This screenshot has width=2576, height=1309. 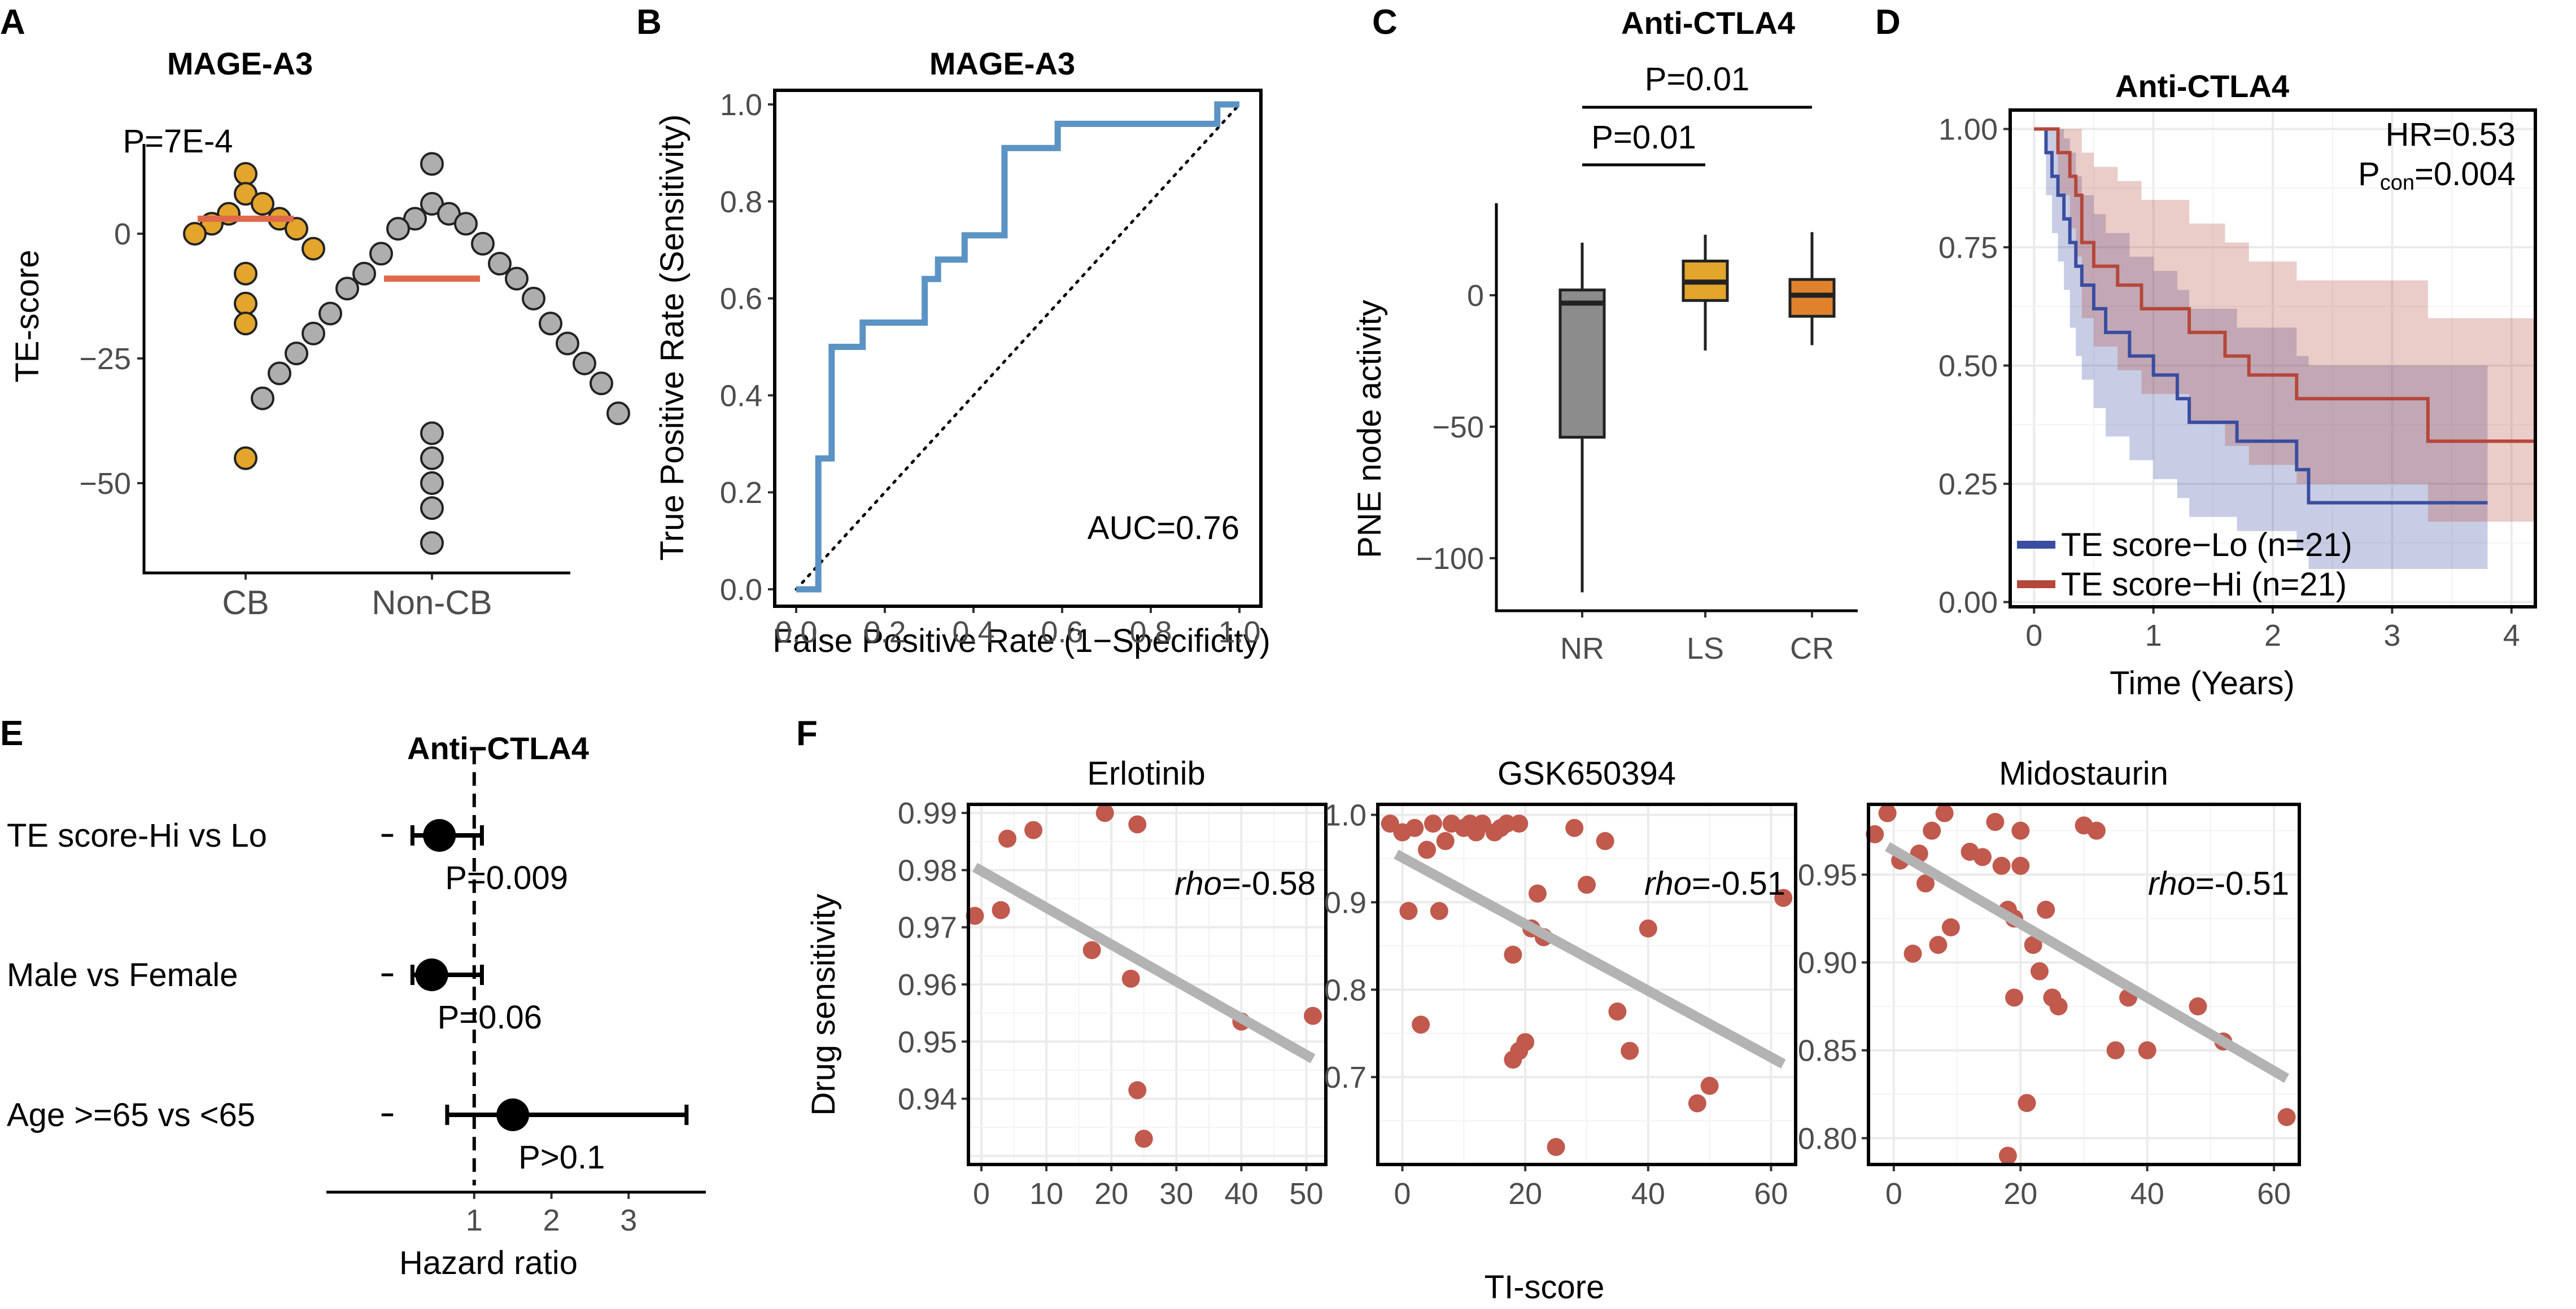 I want to click on panel-a-points, so click(x=406, y=353).